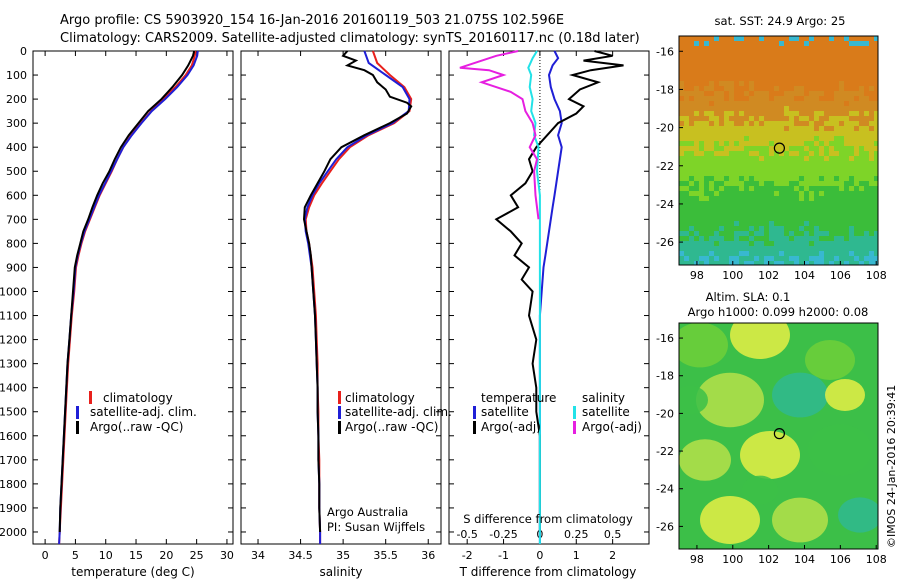  I want to click on x-tick-label-s: -0.5, so click(466, 534).